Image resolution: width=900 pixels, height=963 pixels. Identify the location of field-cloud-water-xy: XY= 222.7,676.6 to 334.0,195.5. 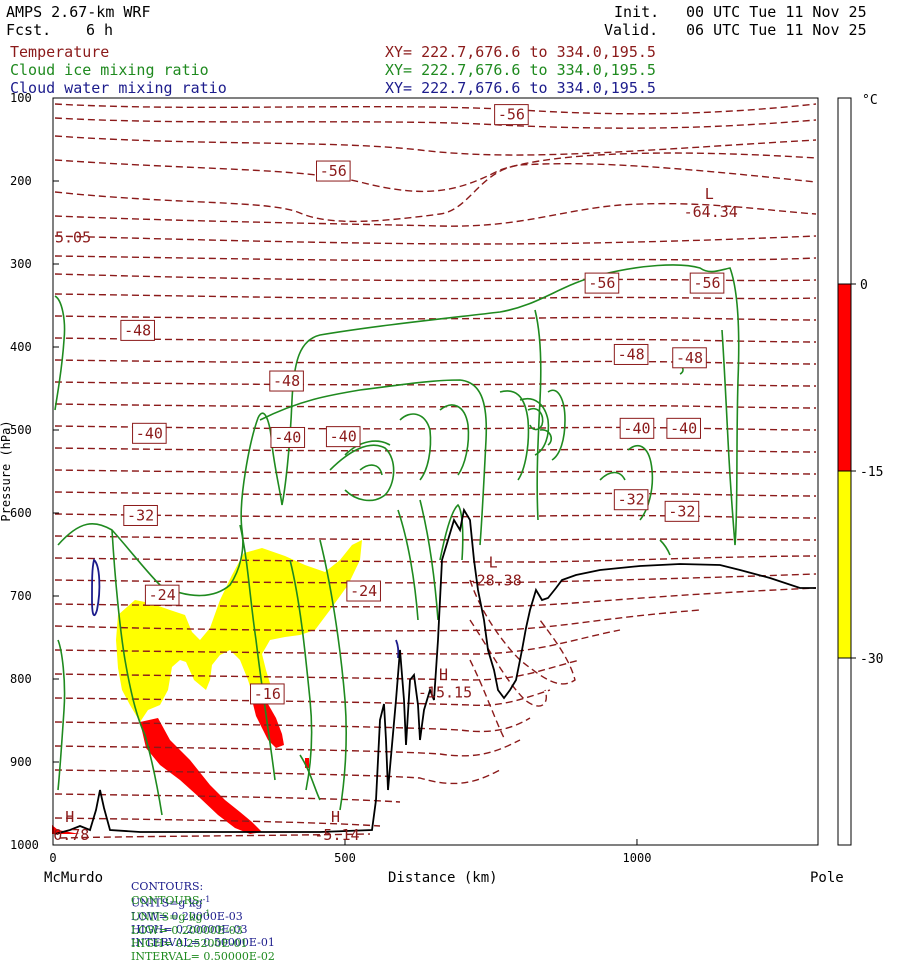
(520, 88).